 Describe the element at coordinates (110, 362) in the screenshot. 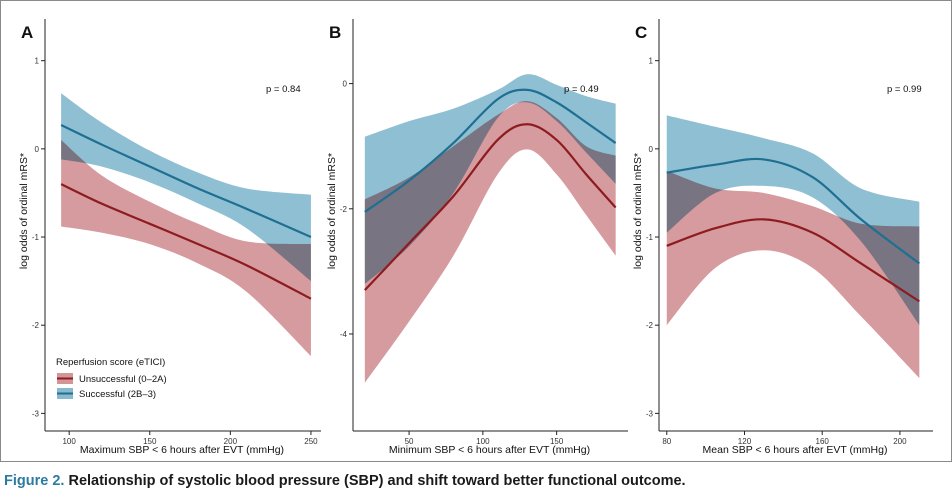

I see `legend-title: Reperfusion score (eTICI)` at that location.